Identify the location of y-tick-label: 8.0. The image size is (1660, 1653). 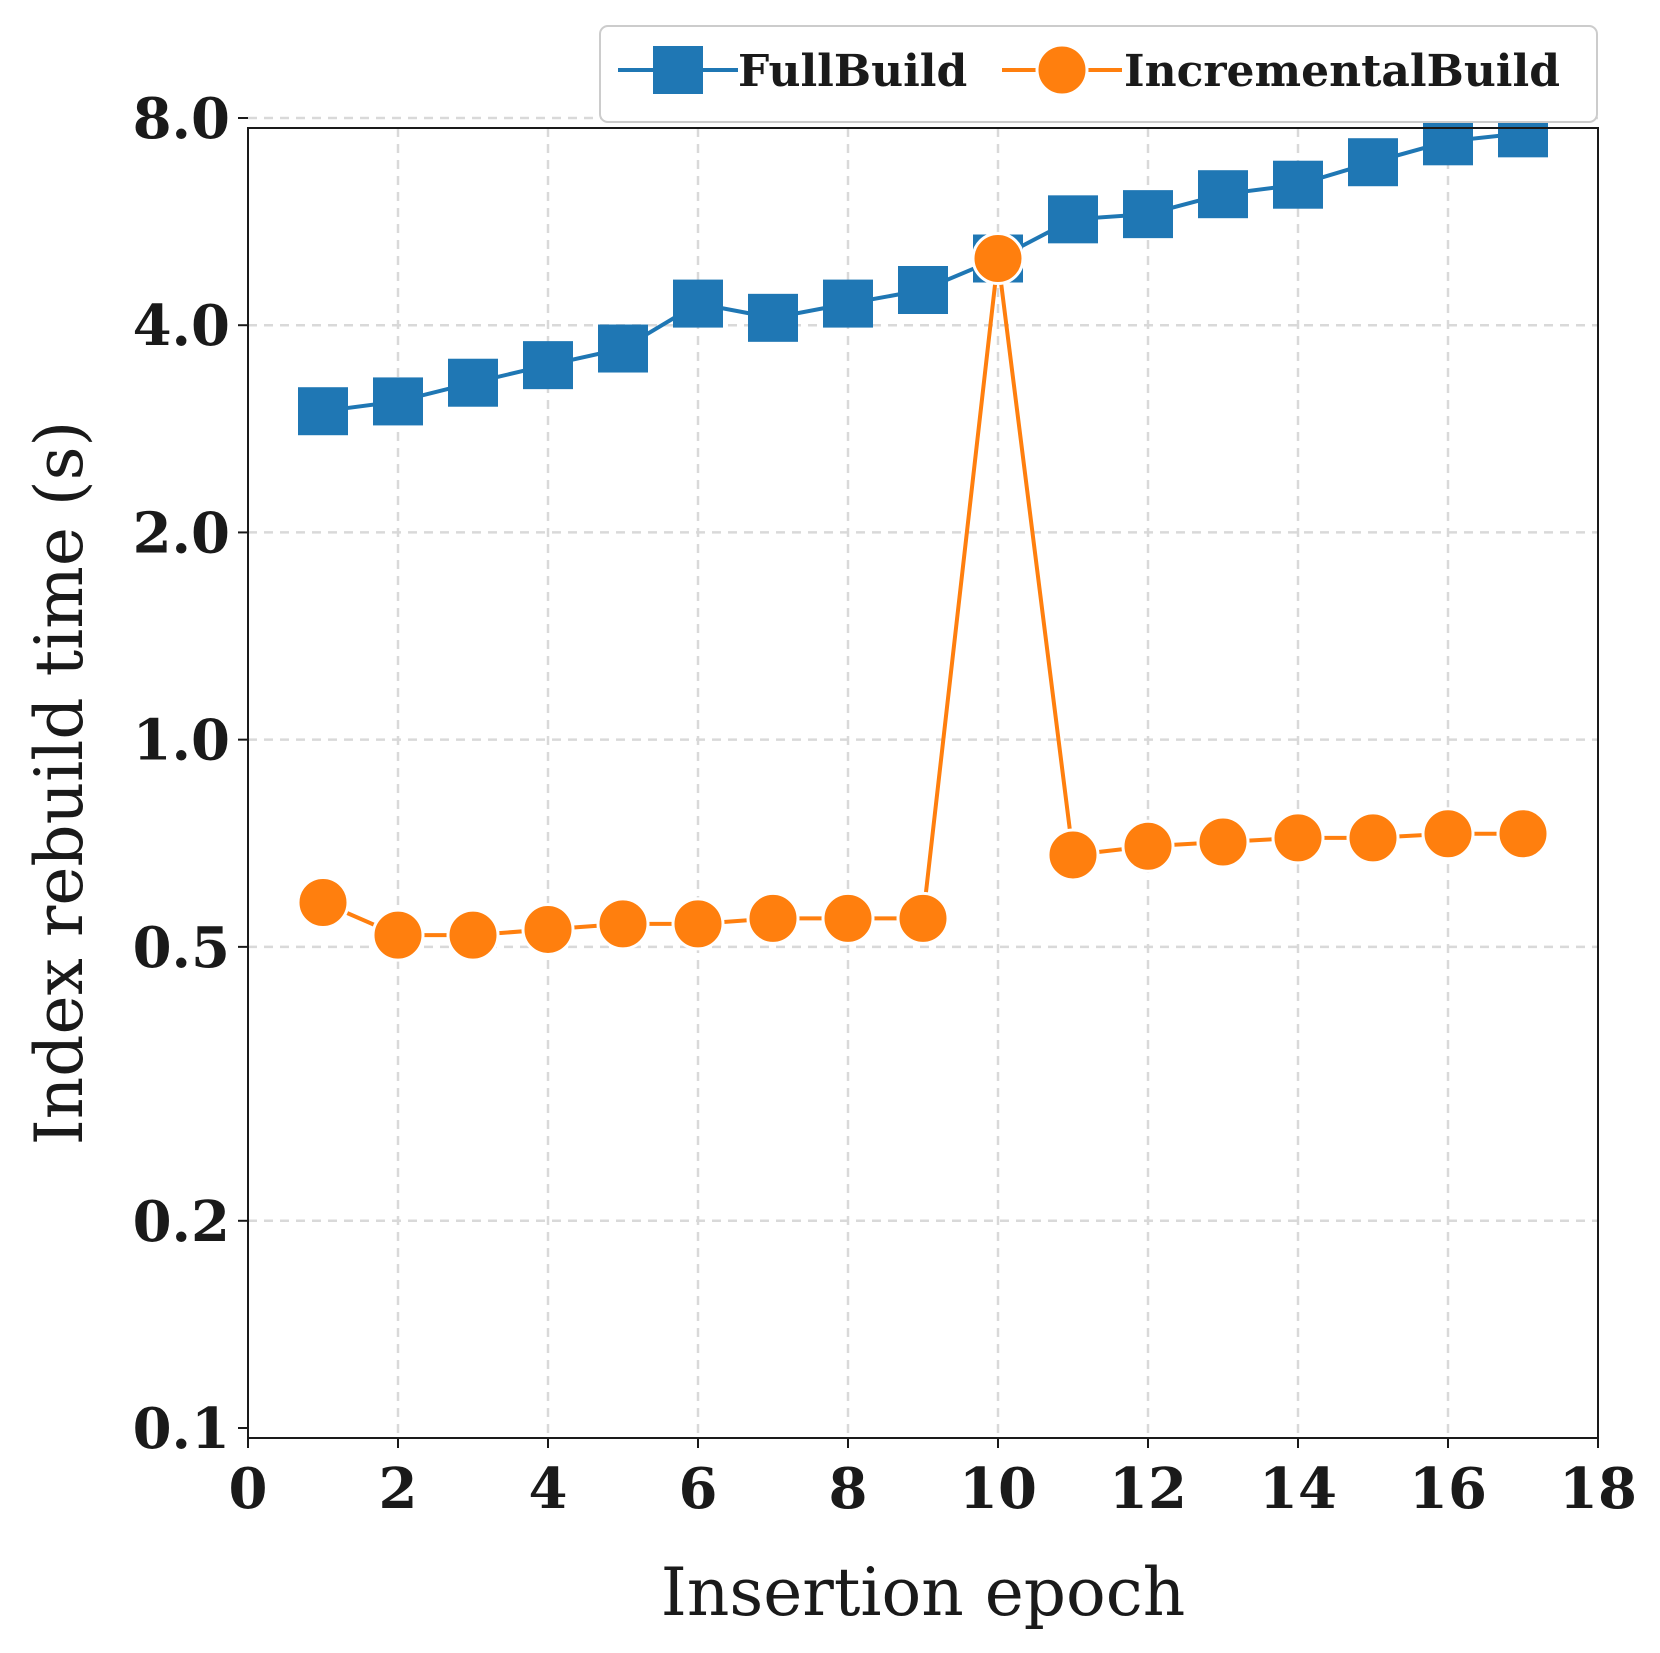
(181, 119).